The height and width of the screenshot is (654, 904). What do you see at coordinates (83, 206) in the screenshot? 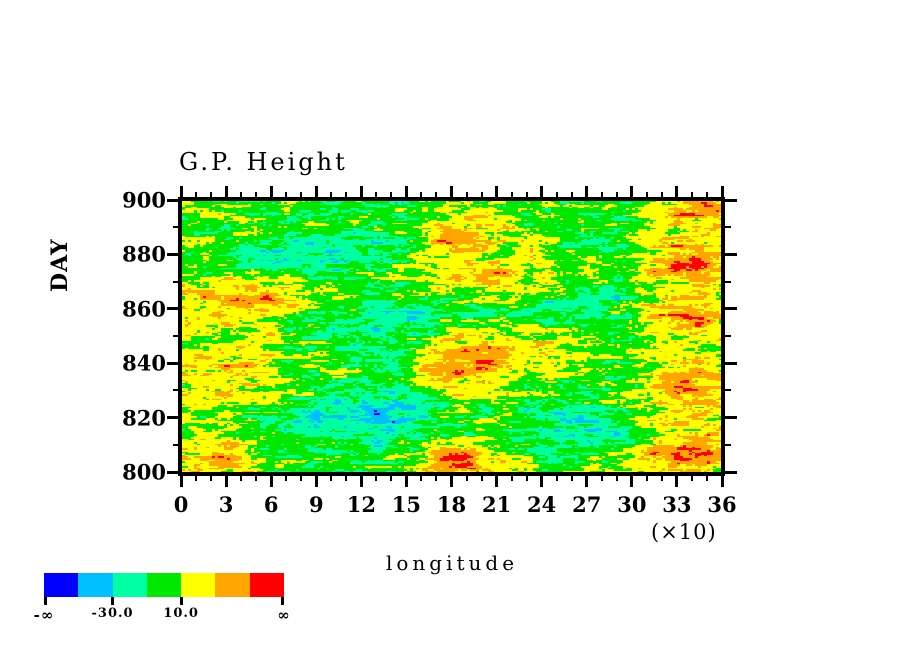
I see `y-tick-label-wrap: 900` at bounding box center [83, 206].